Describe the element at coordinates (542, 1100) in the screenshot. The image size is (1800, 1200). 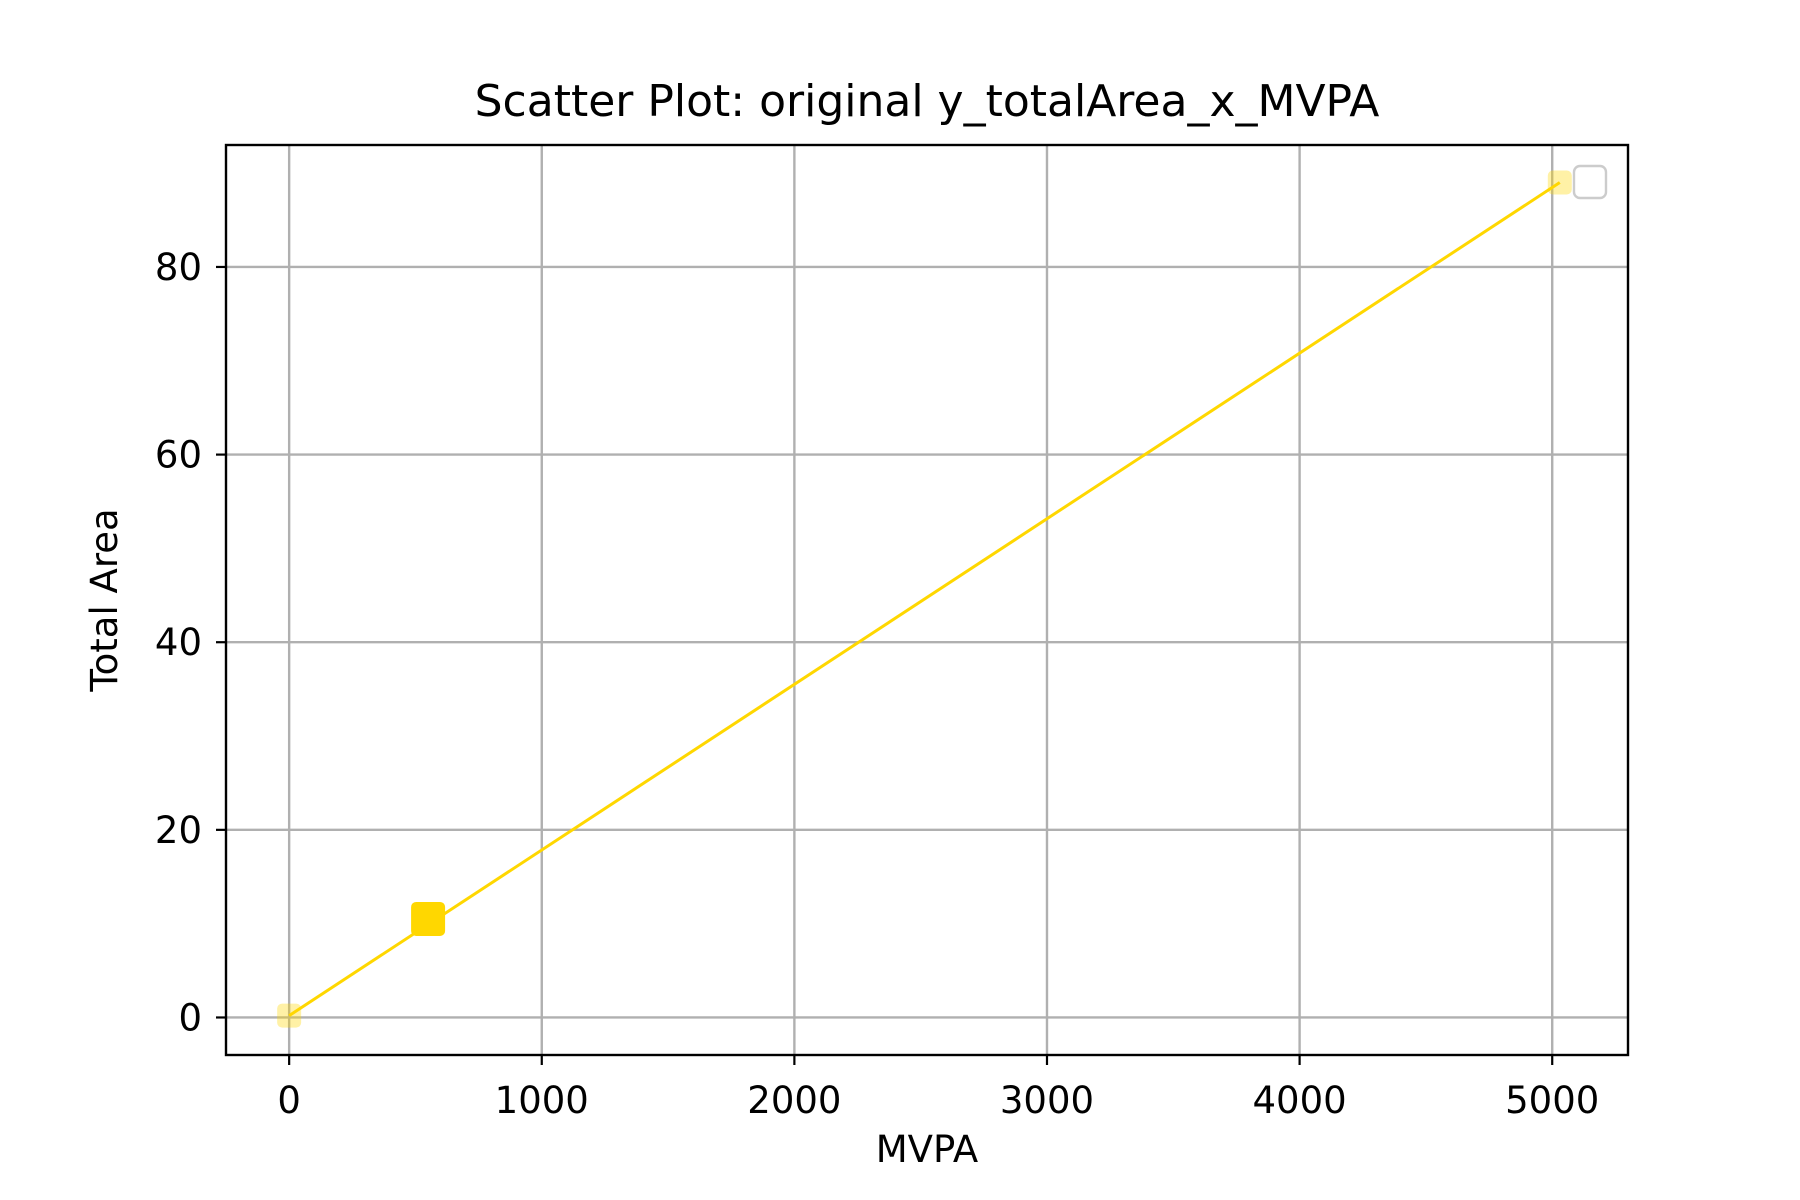
I see `x-tick-label: 1000` at that location.